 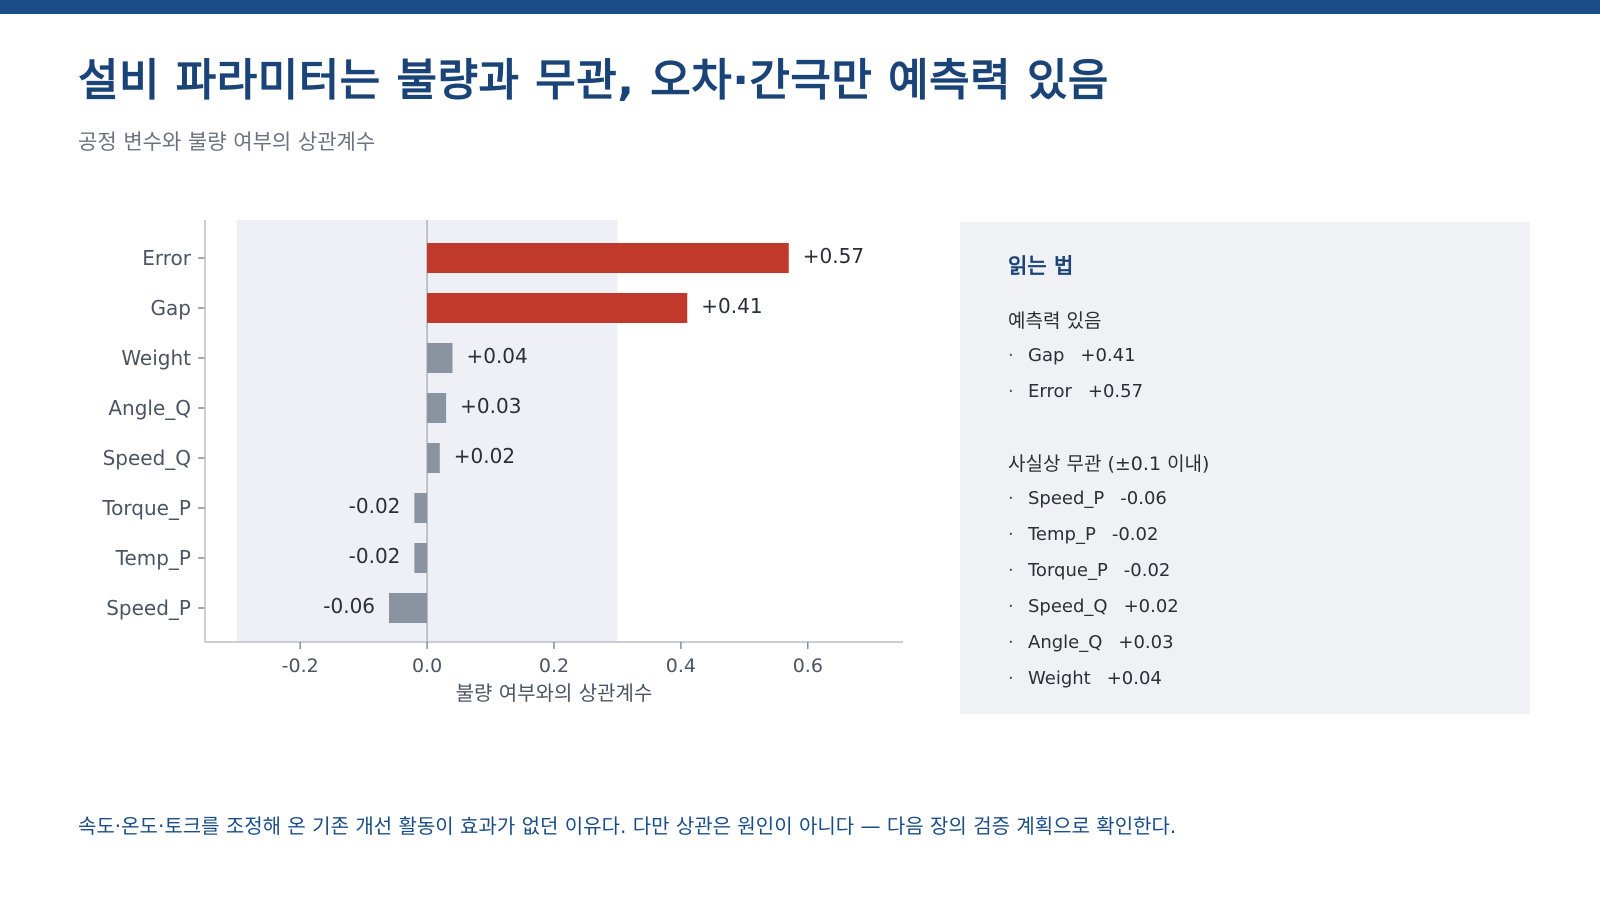 I want to click on x-tick-label: 0.6, so click(x=808, y=666).